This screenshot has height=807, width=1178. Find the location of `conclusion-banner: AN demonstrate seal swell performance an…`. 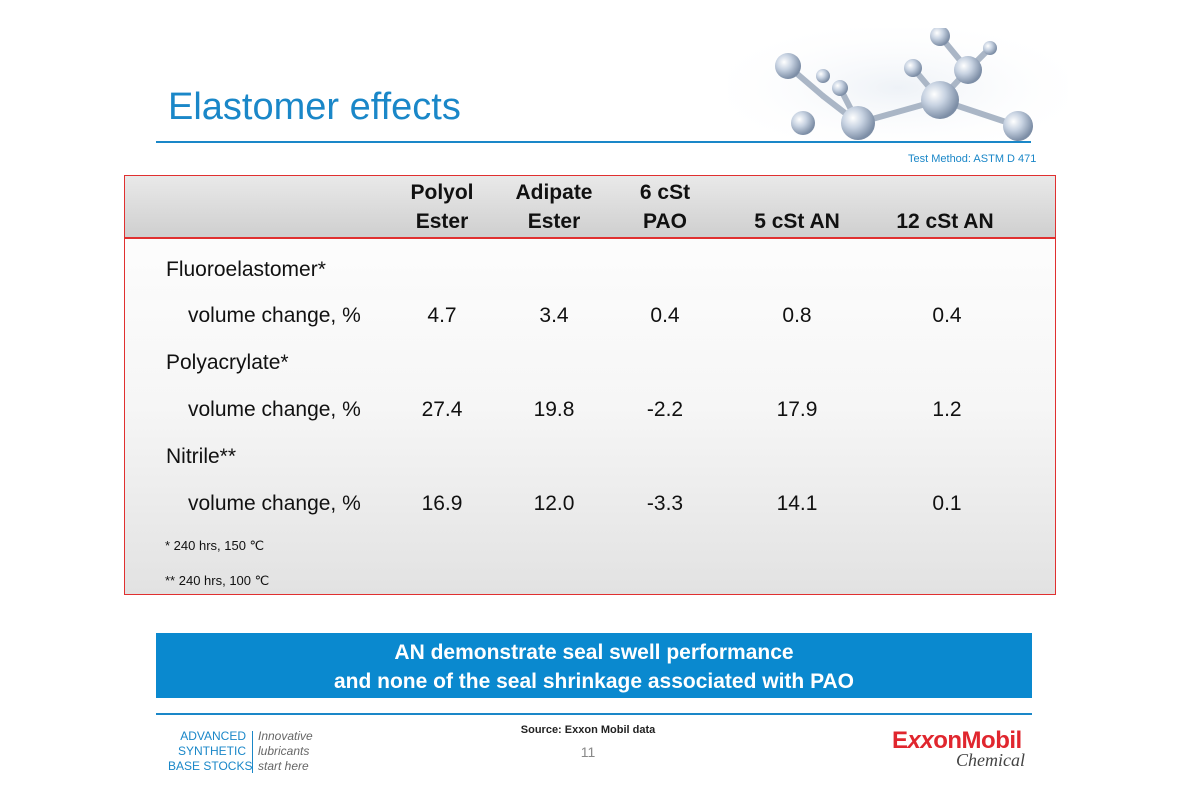

conclusion-banner: AN demonstrate seal swell performance an… is located at coordinates (594, 665).